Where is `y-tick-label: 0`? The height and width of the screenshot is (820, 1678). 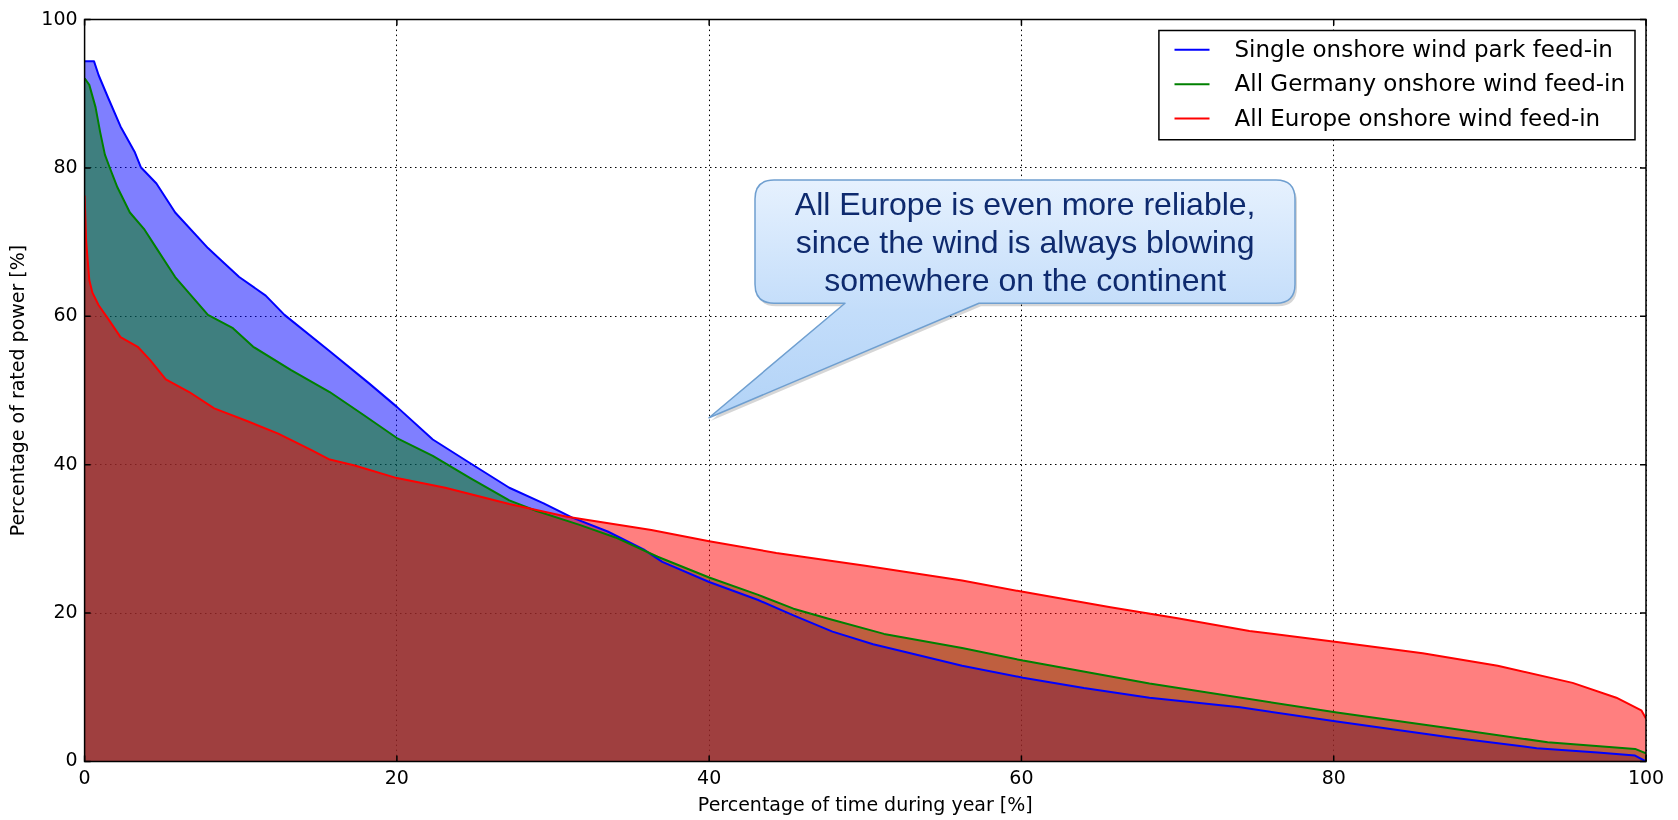
y-tick-label: 0 is located at coordinates (71, 759).